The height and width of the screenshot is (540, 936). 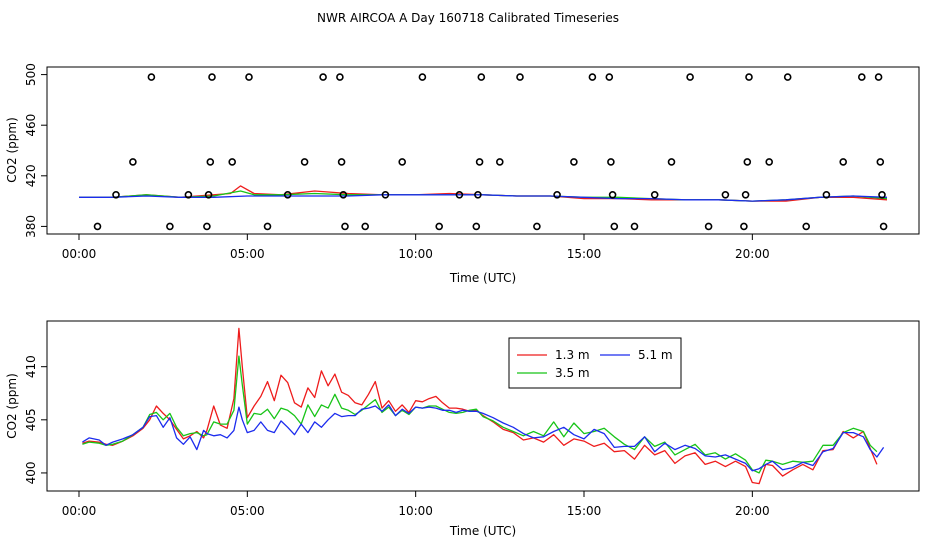 I want to click on legend-label-5-1m: 5.1 m, so click(x=655, y=355).